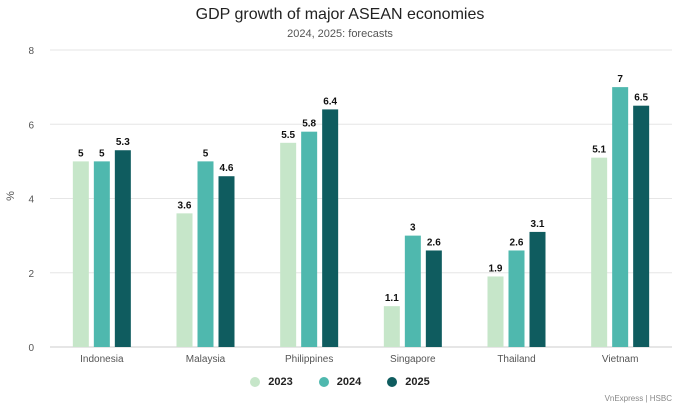 This screenshot has width=680, height=408. What do you see at coordinates (620, 79) in the screenshot?
I see `data-label: 7` at bounding box center [620, 79].